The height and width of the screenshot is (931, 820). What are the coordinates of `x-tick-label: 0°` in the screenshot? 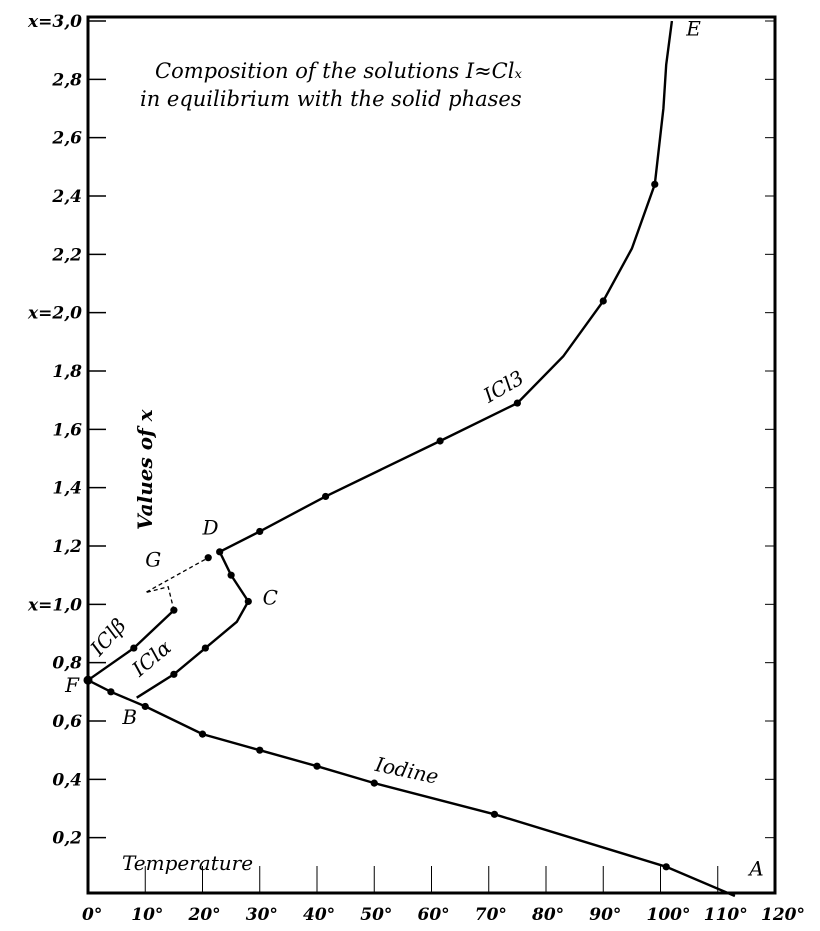 It's located at (92, 915).